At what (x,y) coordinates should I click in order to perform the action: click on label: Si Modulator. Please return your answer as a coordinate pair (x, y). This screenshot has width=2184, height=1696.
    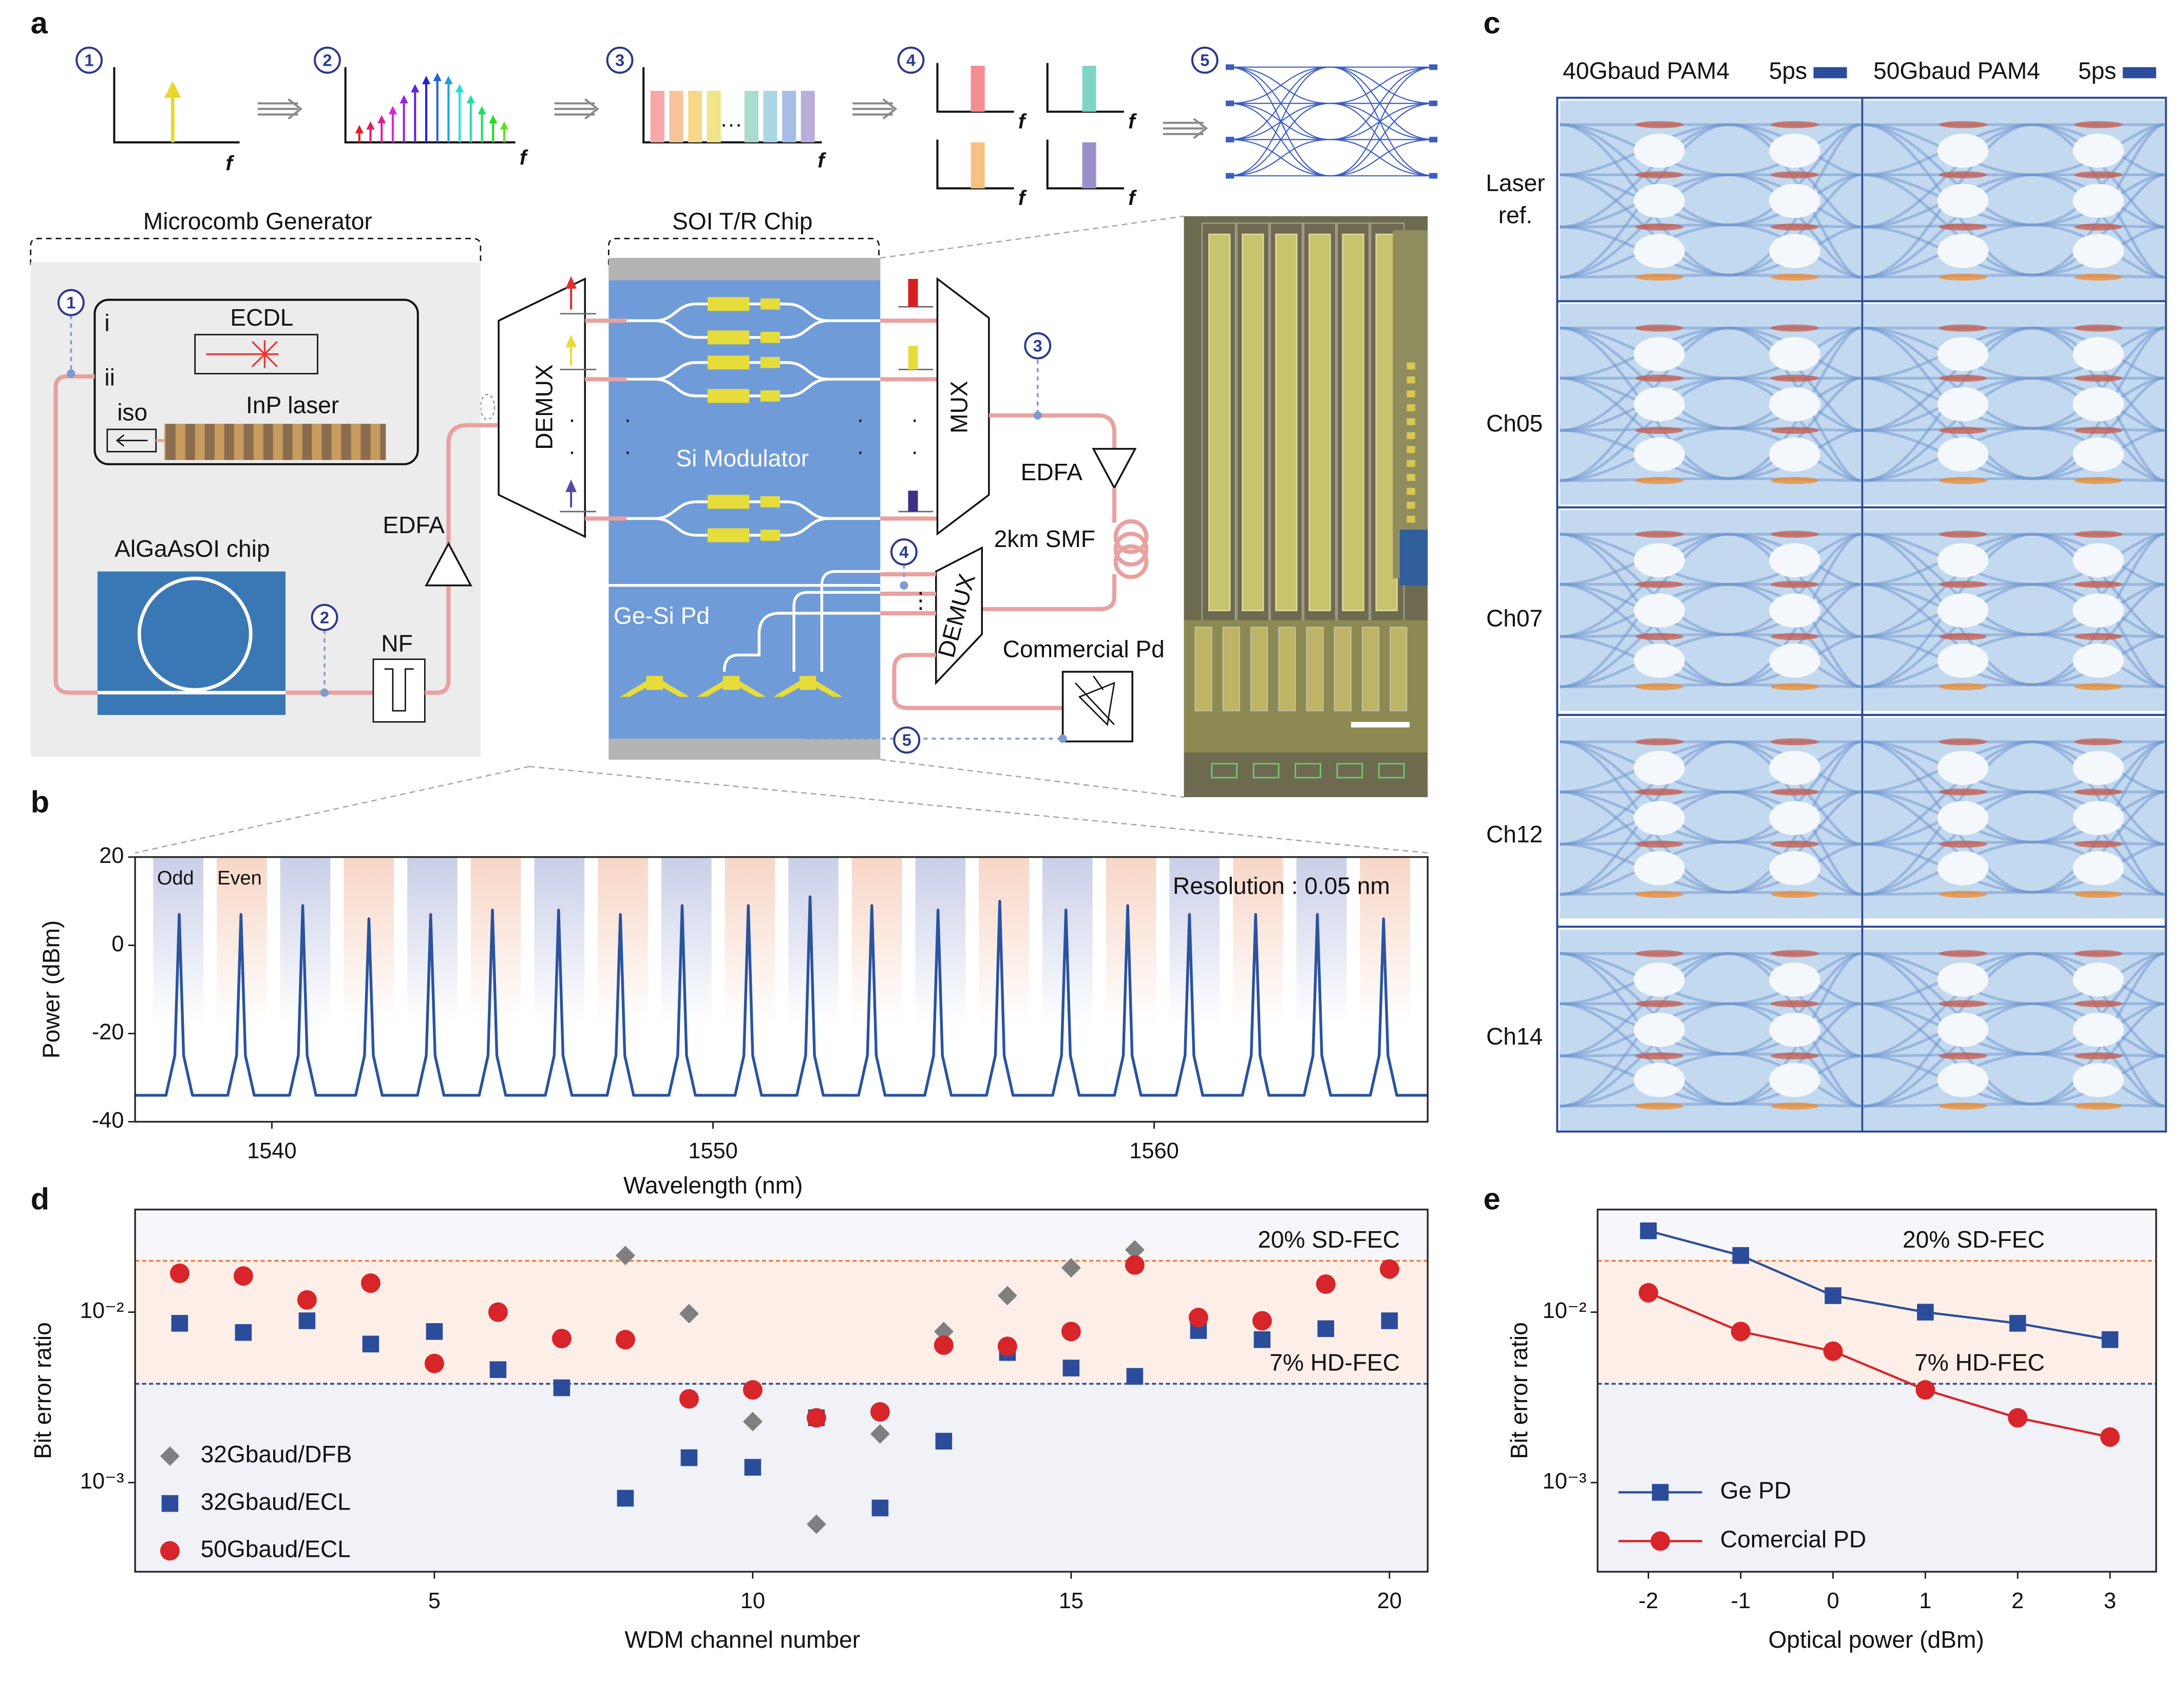
    Looking at the image, I should click on (743, 458).